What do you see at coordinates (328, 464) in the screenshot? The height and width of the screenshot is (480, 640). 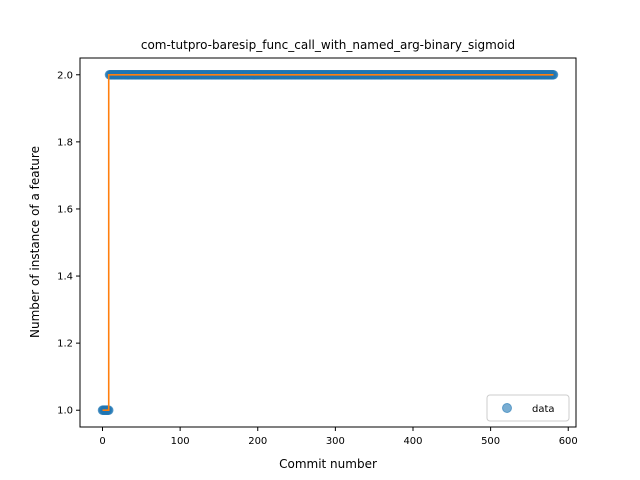 I see `x-axis-label: Commit number` at bounding box center [328, 464].